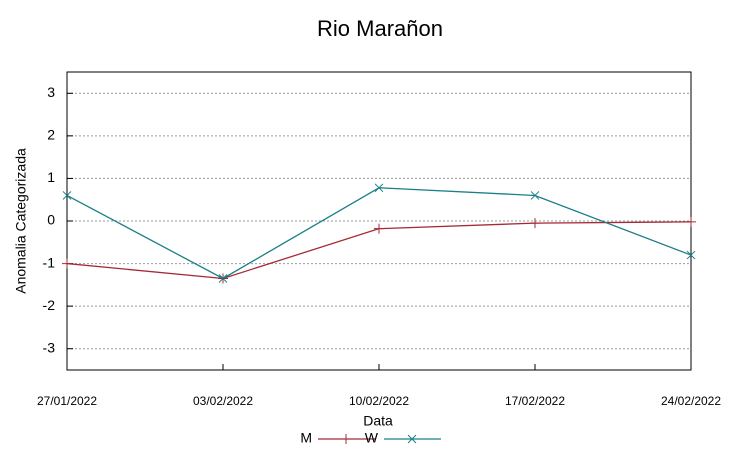 This screenshot has width=753, height=459. What do you see at coordinates (223, 401) in the screenshot?
I see `x-tick-label: 03/02/2022` at bounding box center [223, 401].